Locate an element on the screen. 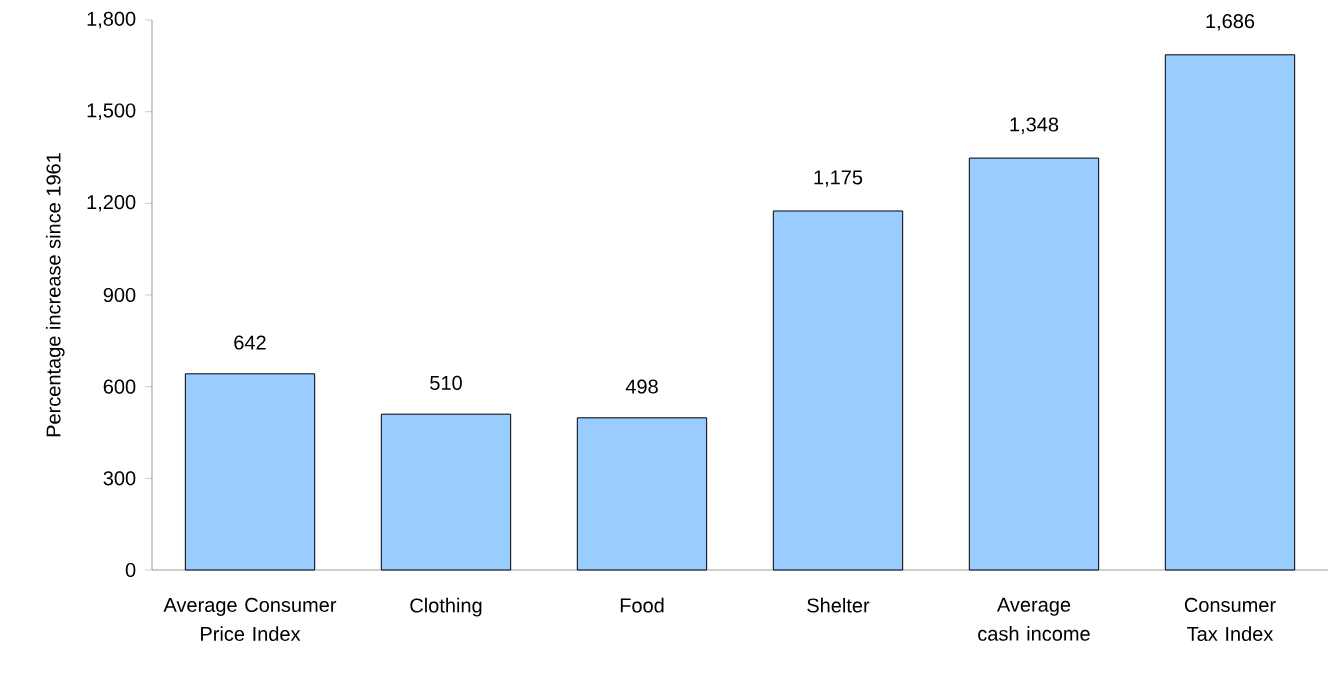 Image resolution: width=1342 pixels, height=698 pixels. data-label: 1,175 is located at coordinates (838, 178).